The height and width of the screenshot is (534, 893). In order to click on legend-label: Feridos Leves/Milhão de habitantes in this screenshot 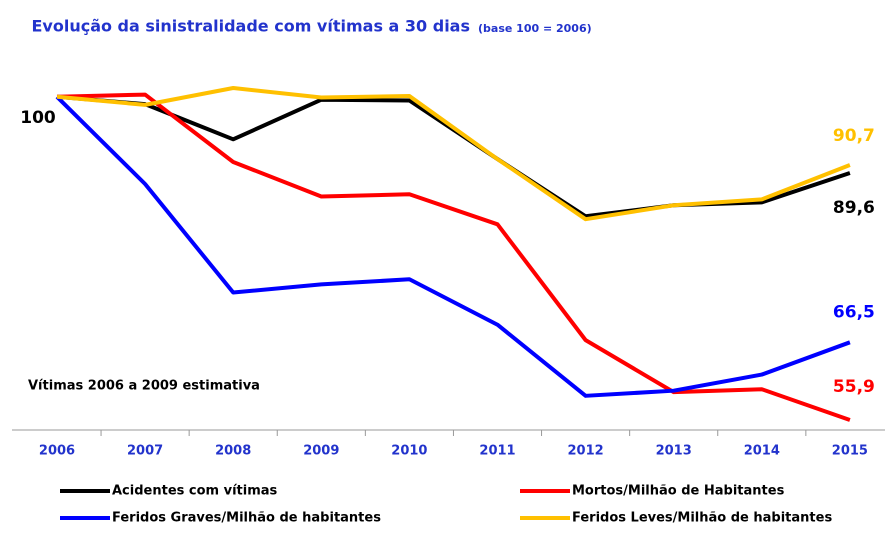, I will do `click(702, 518)`.